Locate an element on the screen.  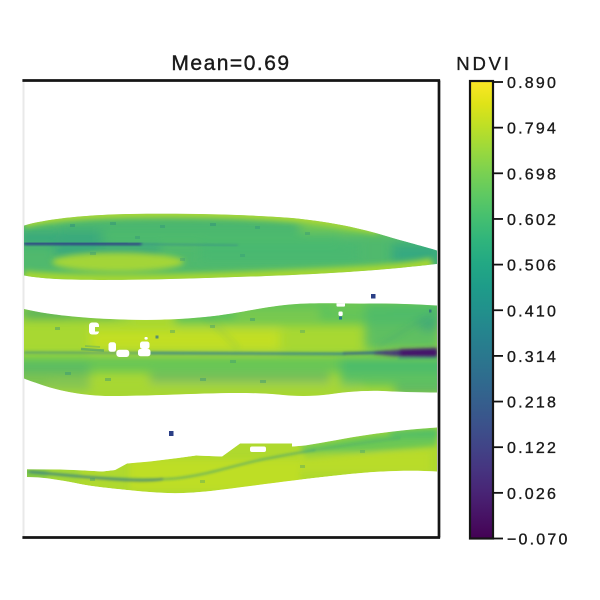
svg-text: 0.026 is located at coordinates (532, 494).